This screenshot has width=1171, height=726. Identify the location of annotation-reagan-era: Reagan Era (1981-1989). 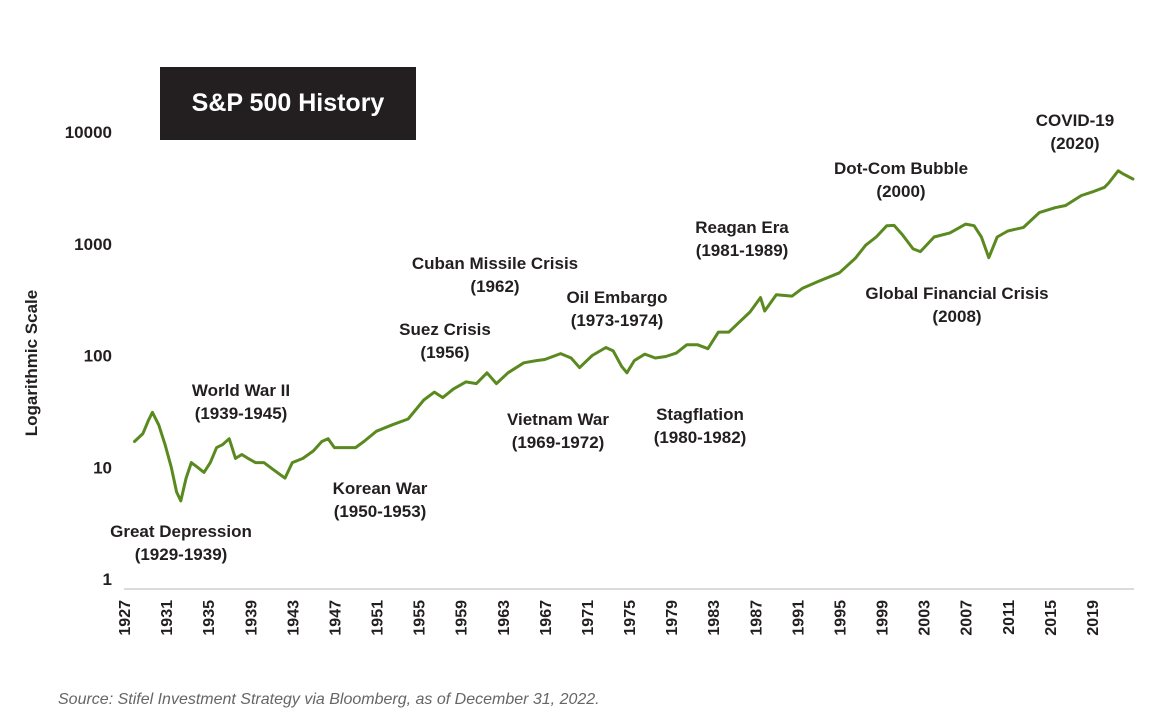
(742, 239).